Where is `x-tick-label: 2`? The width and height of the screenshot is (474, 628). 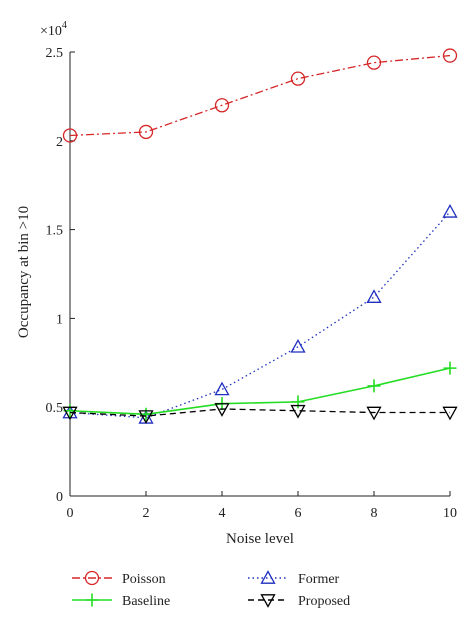 x-tick-label: 2 is located at coordinates (146, 513).